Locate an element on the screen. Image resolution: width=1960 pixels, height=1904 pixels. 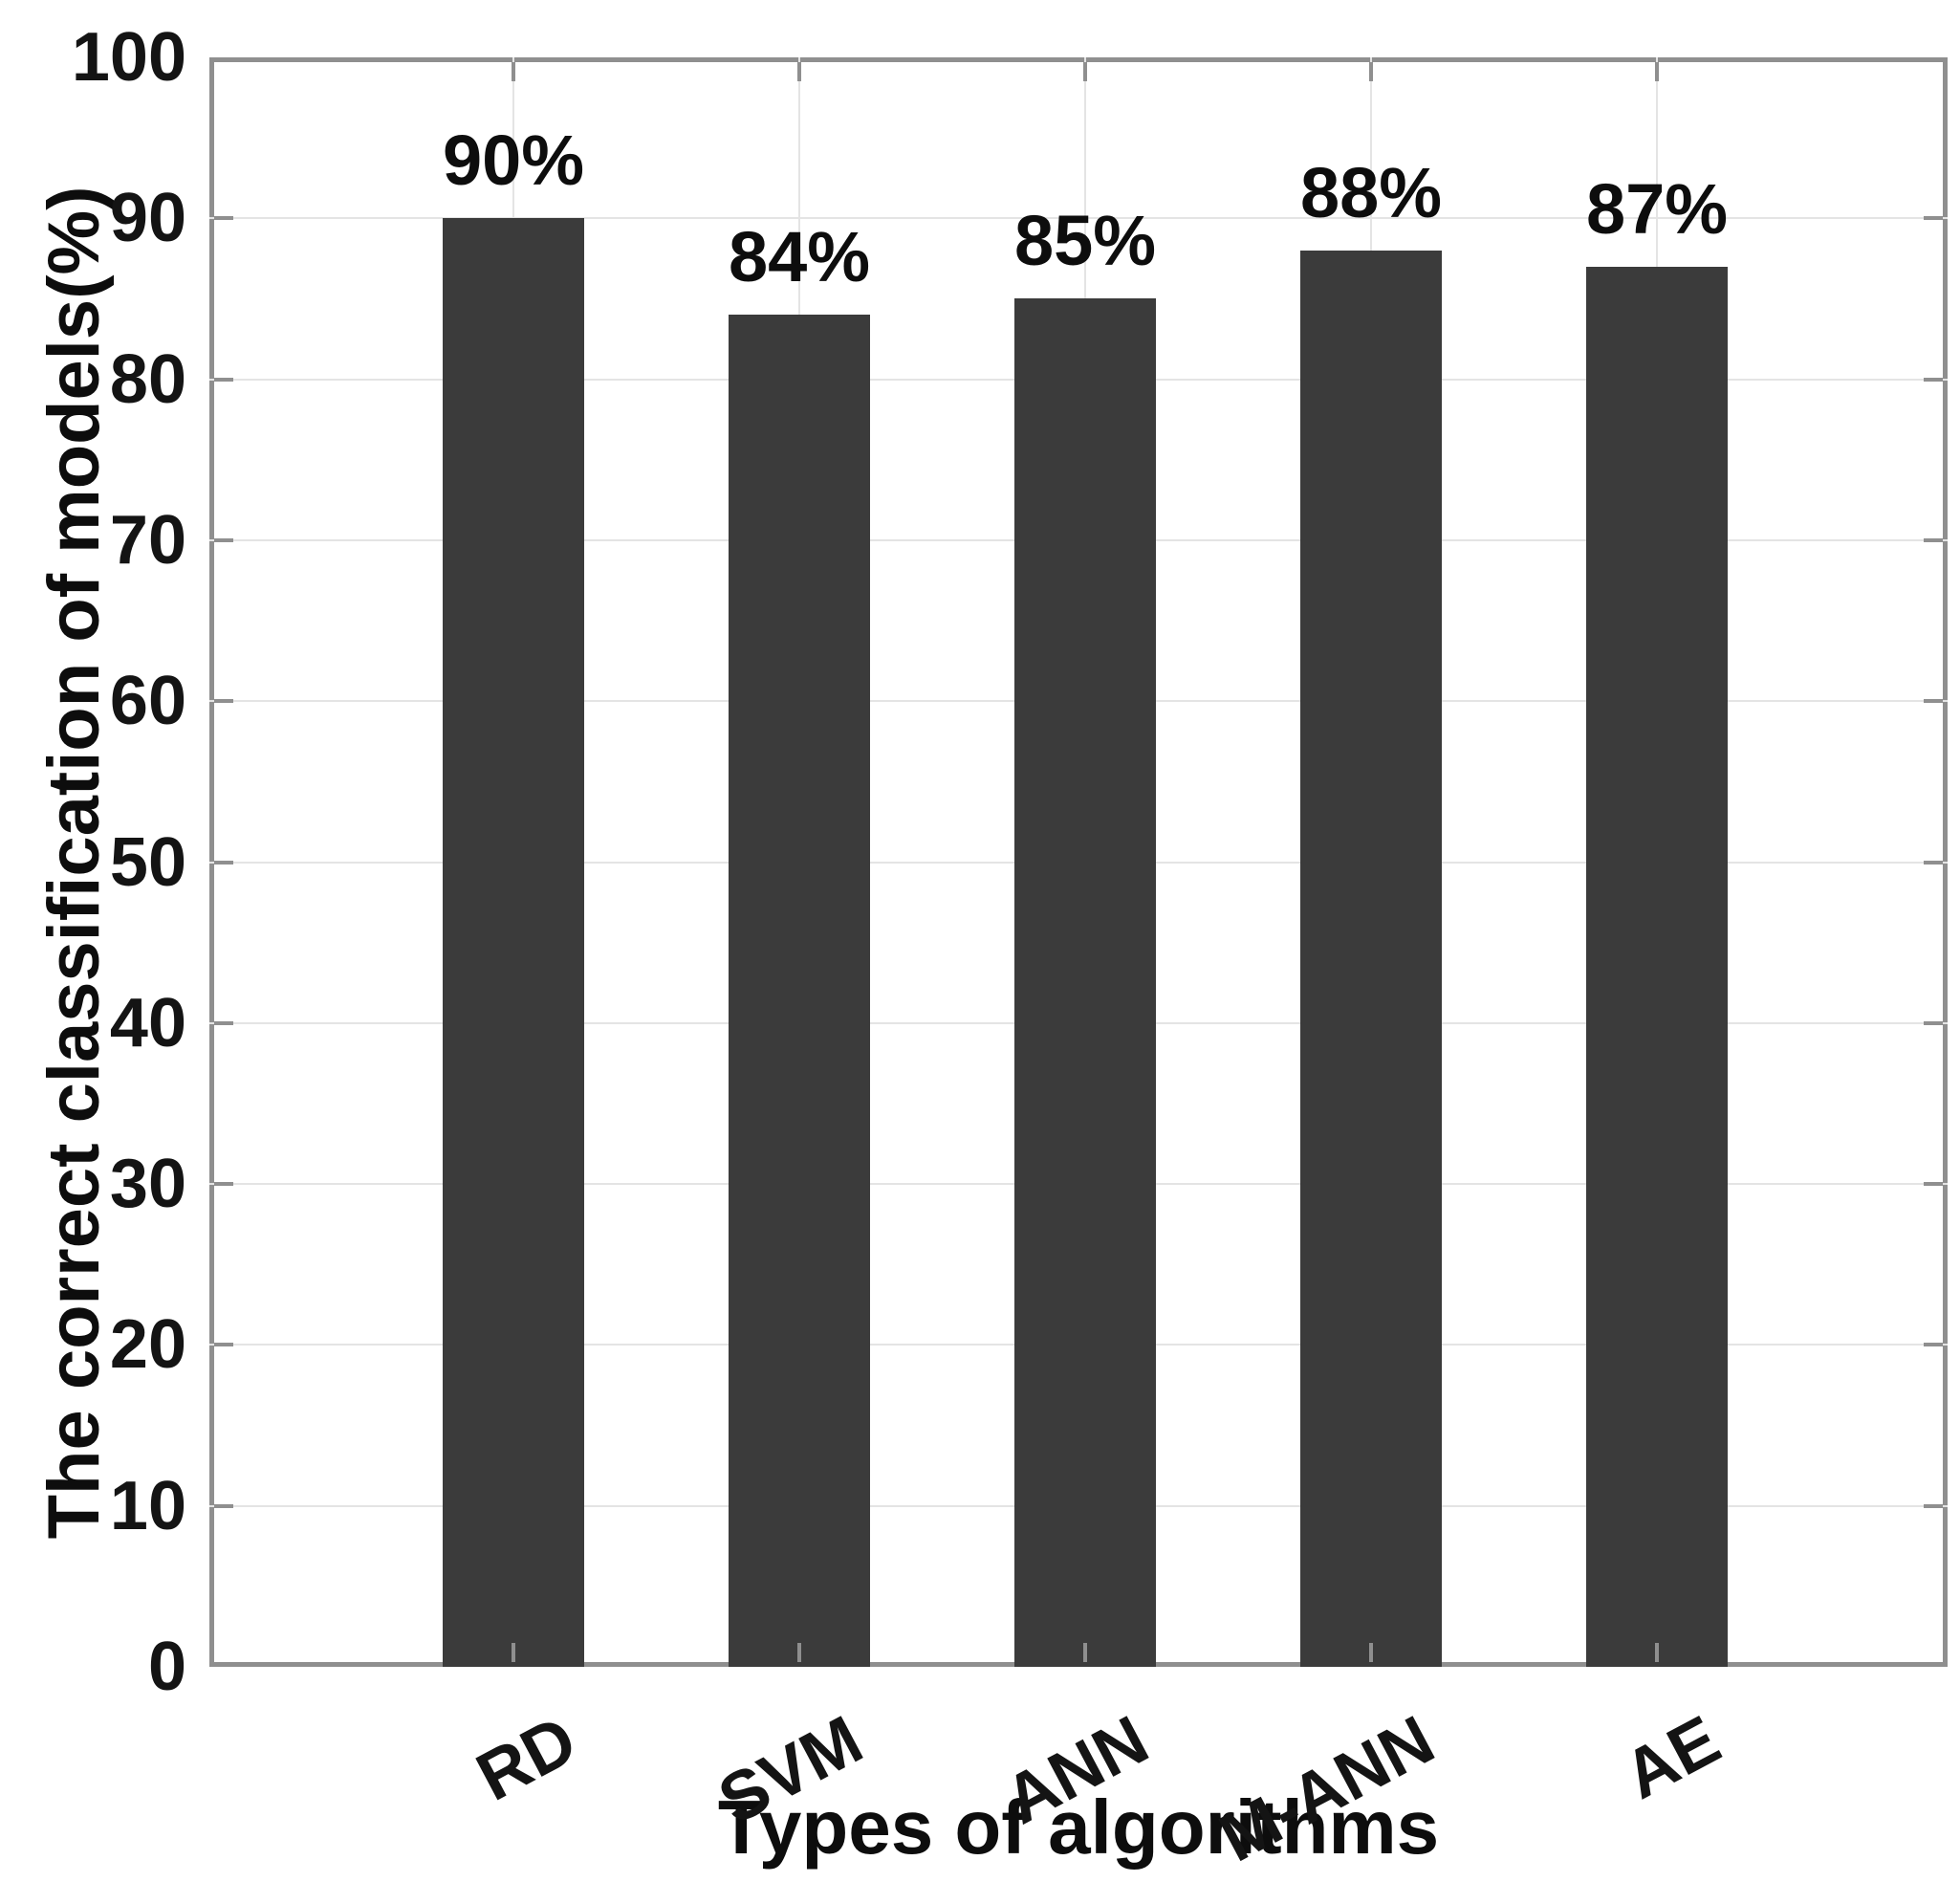
y-axis-tick-label: 40 is located at coordinates (147, 1023).